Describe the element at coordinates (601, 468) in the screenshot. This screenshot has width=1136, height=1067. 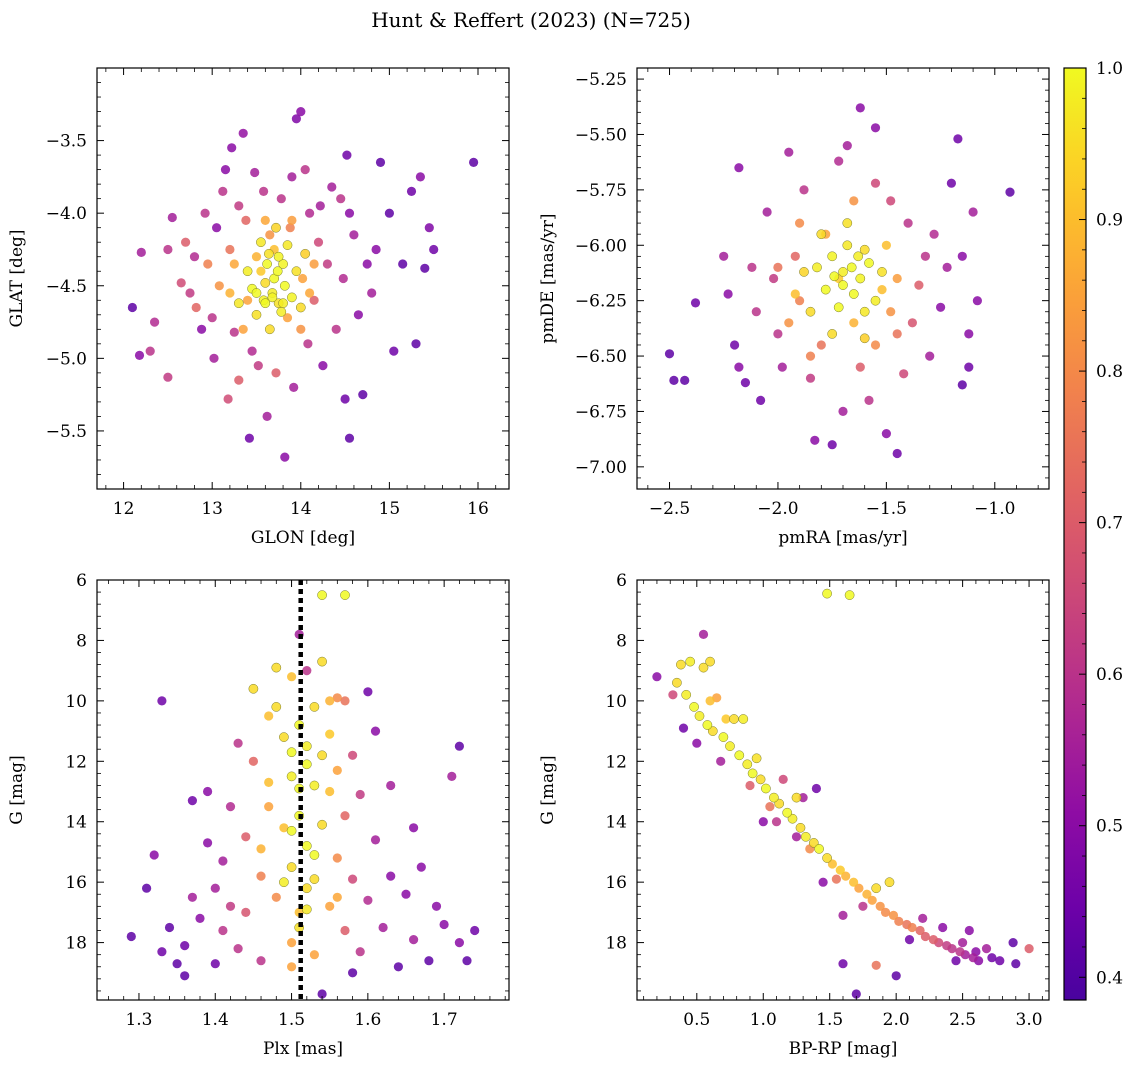
I see `y-tick-label: −7.00` at that location.